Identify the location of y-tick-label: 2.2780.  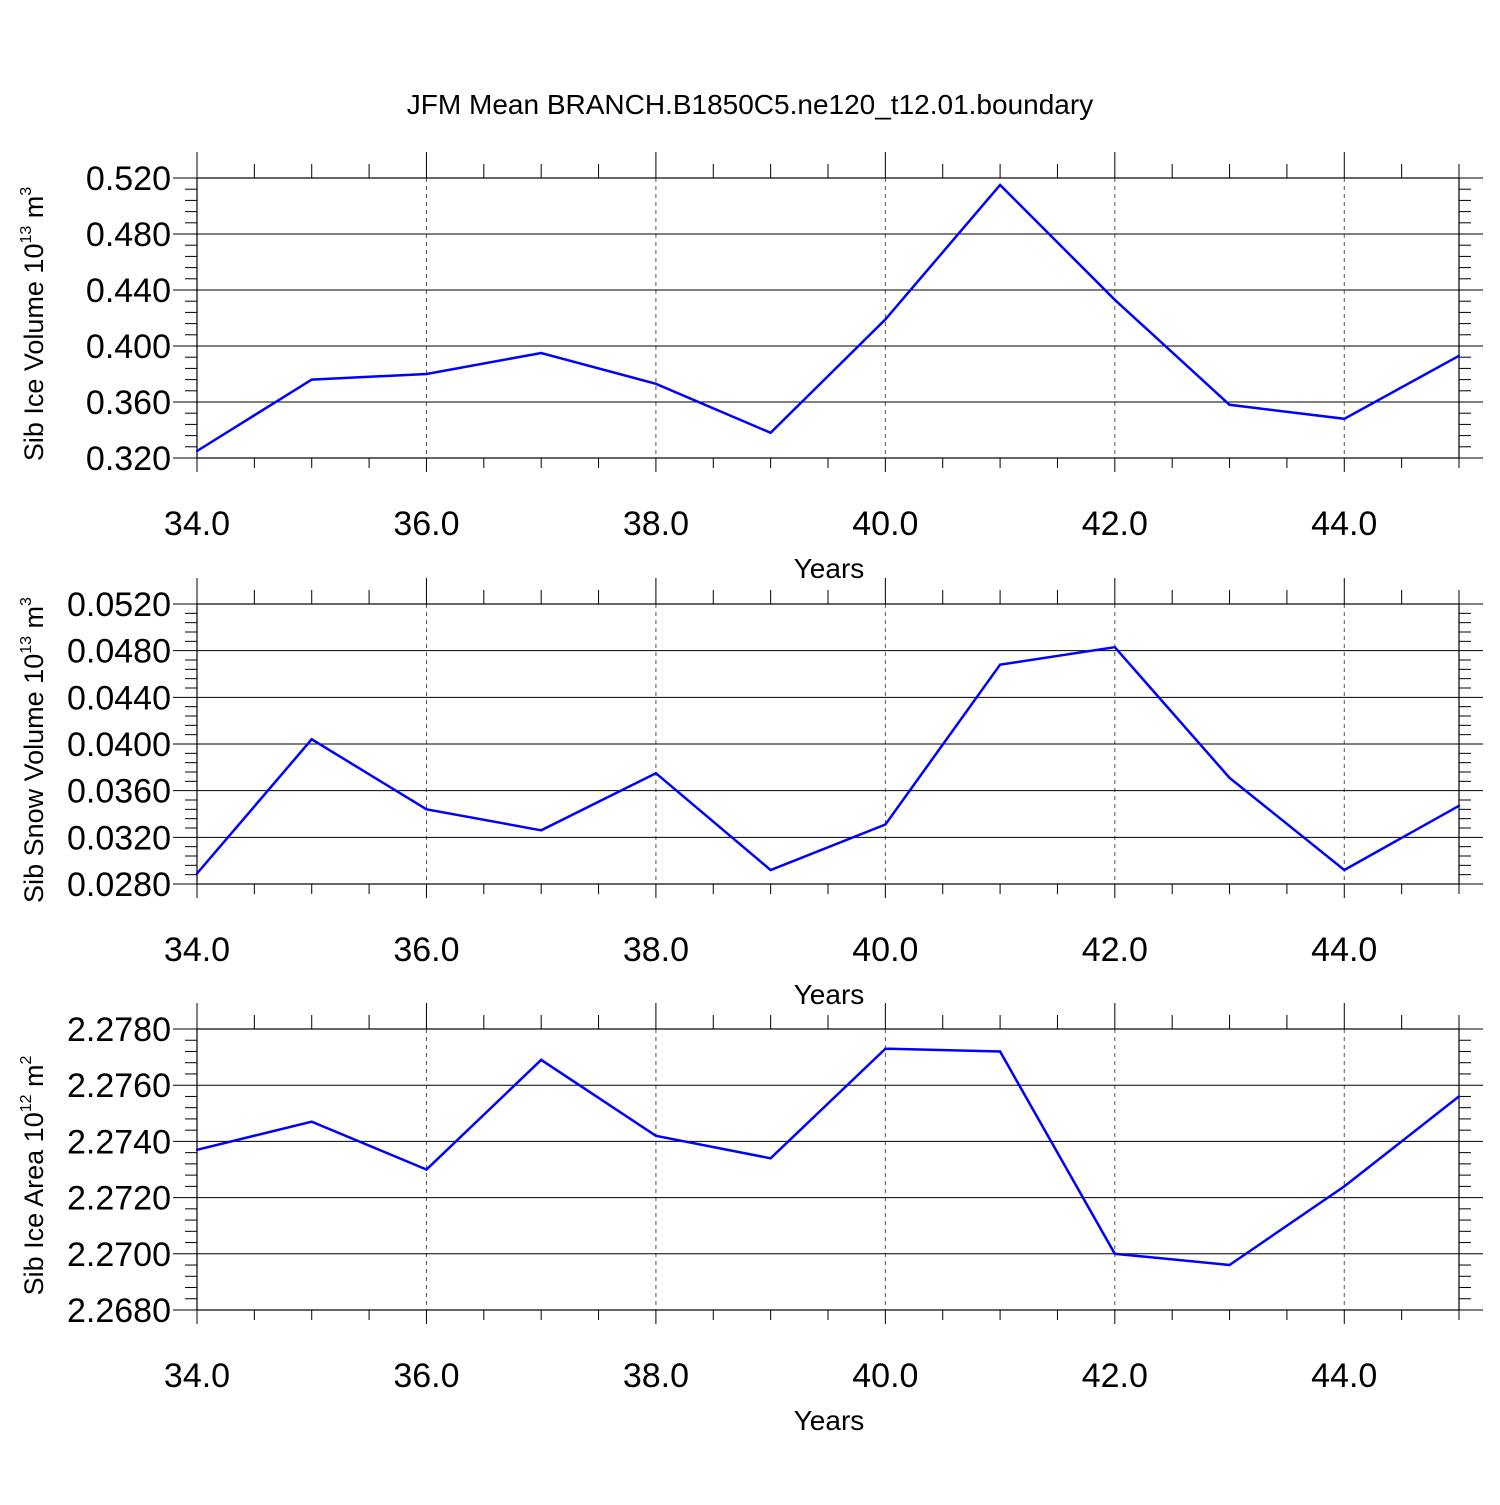
(119, 1030).